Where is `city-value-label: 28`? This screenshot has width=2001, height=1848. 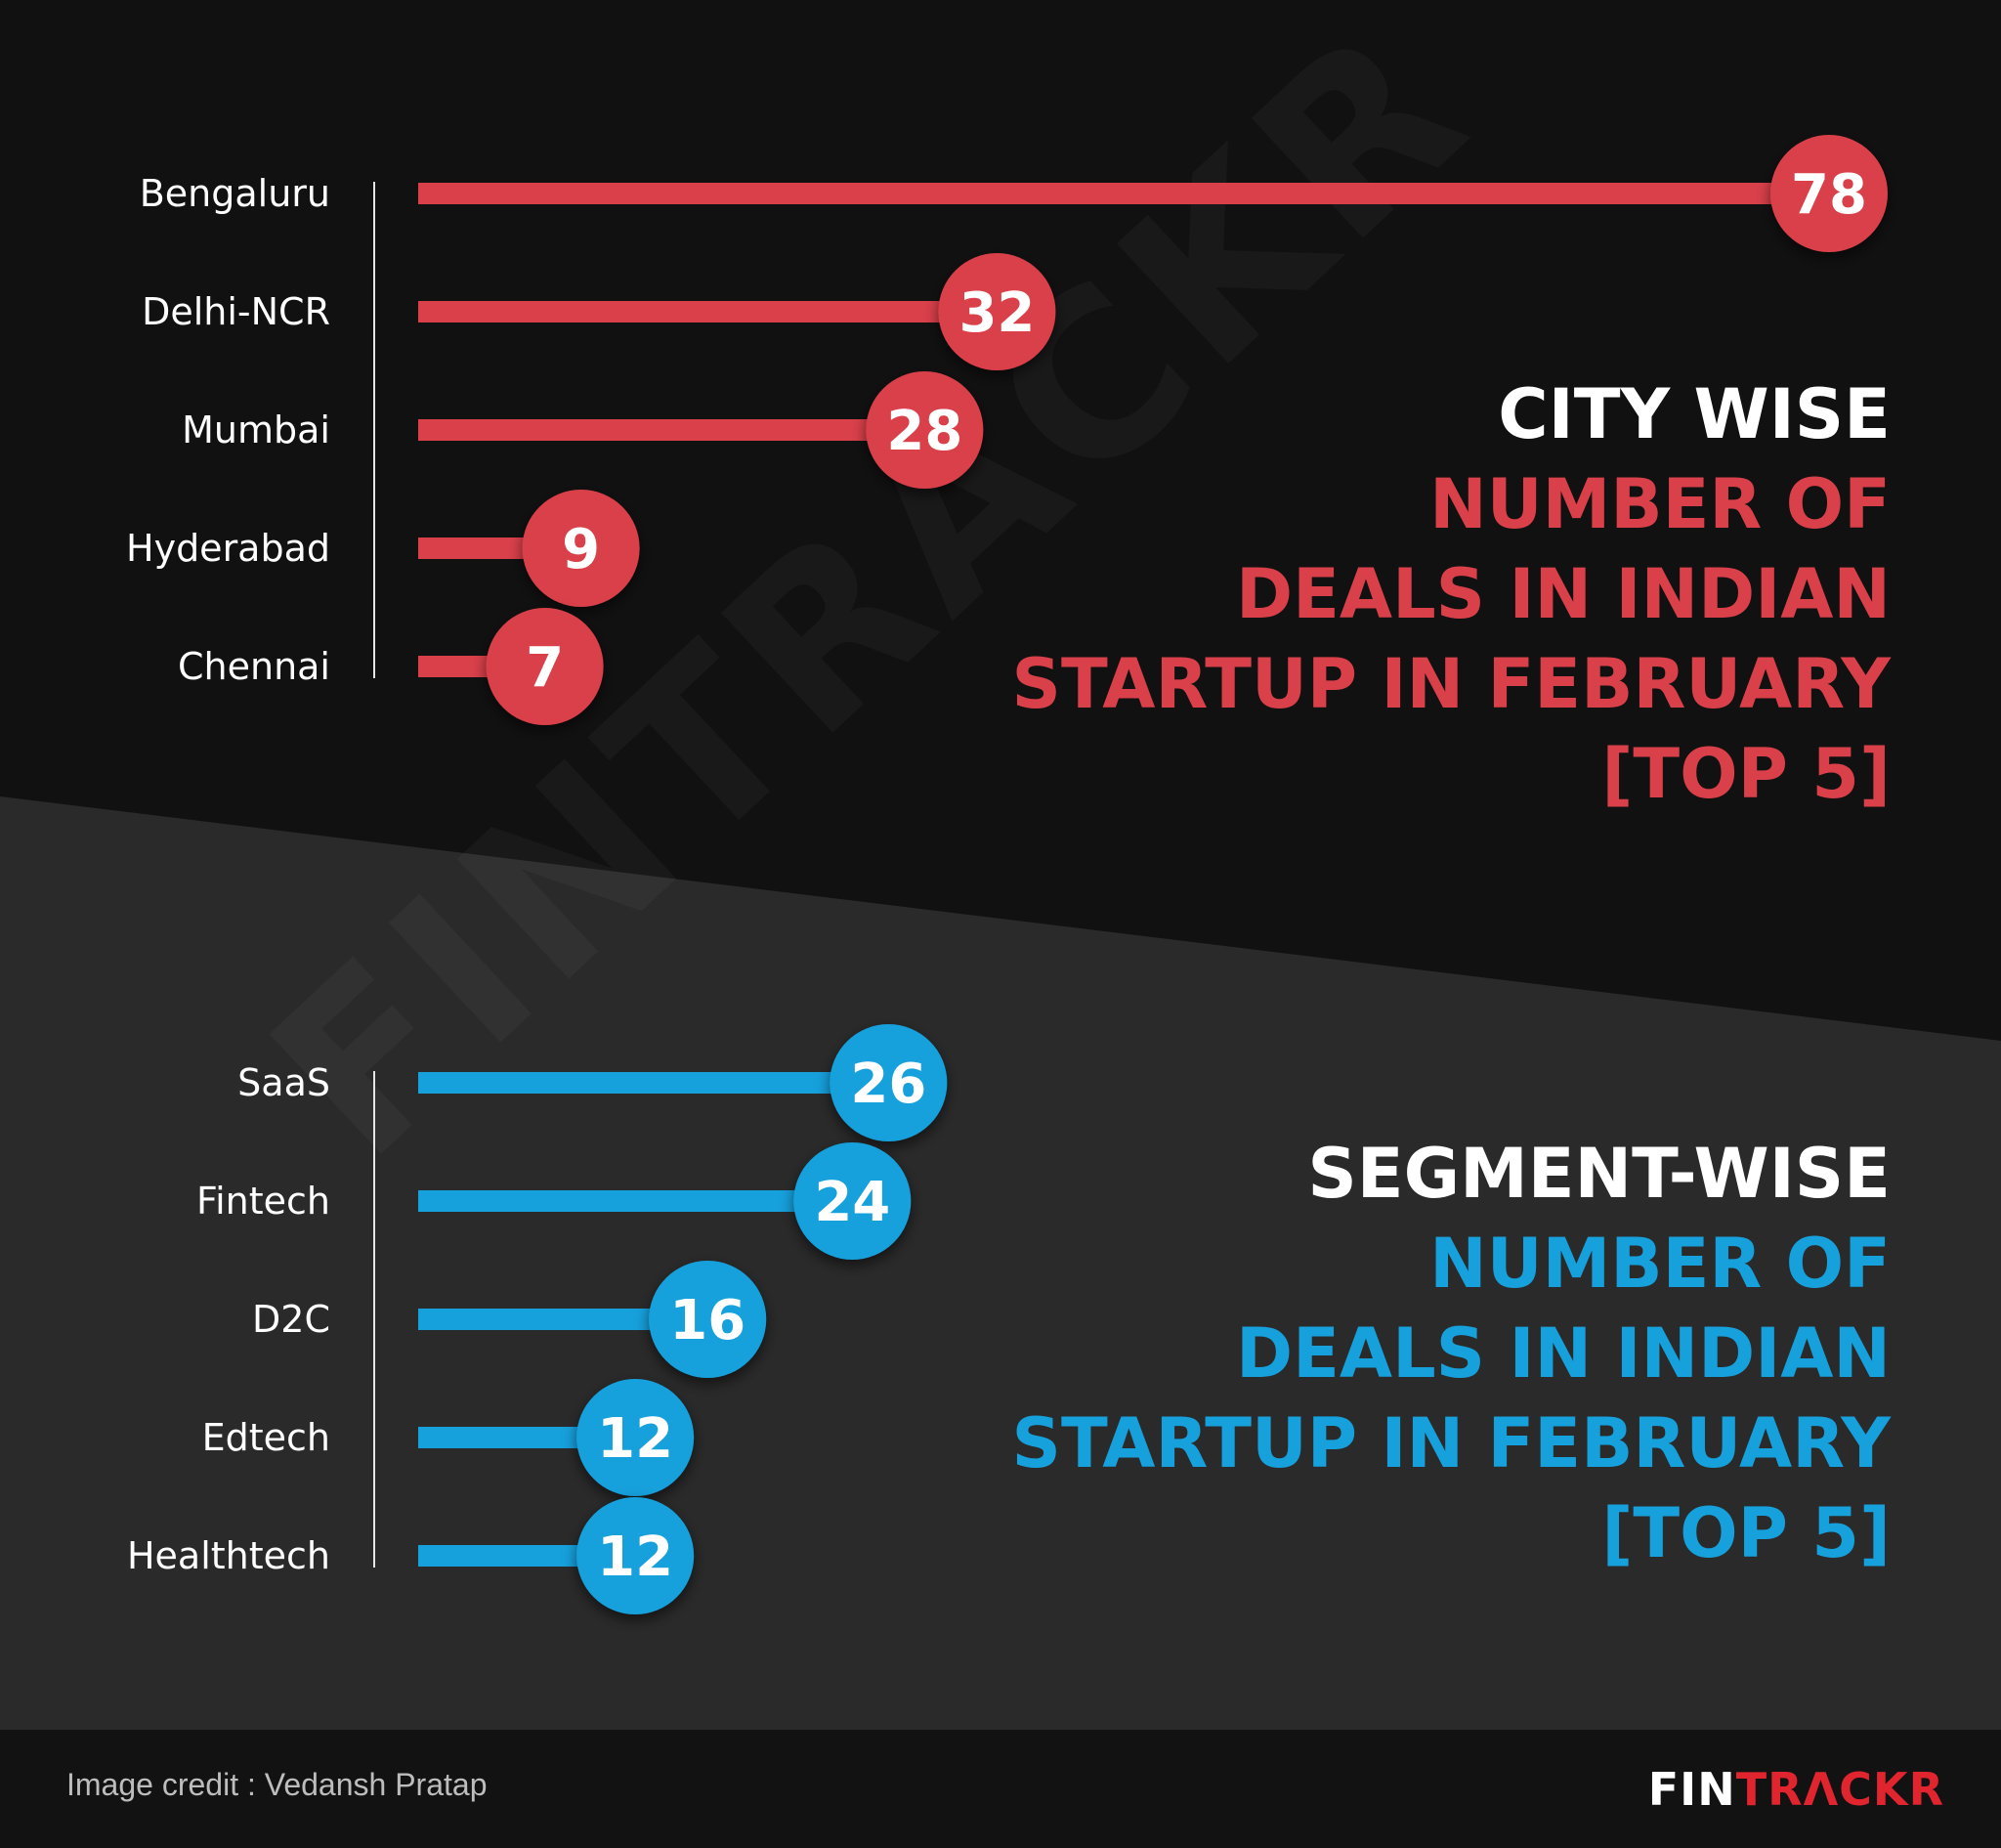
city-value-label: 28 is located at coordinates (924, 431).